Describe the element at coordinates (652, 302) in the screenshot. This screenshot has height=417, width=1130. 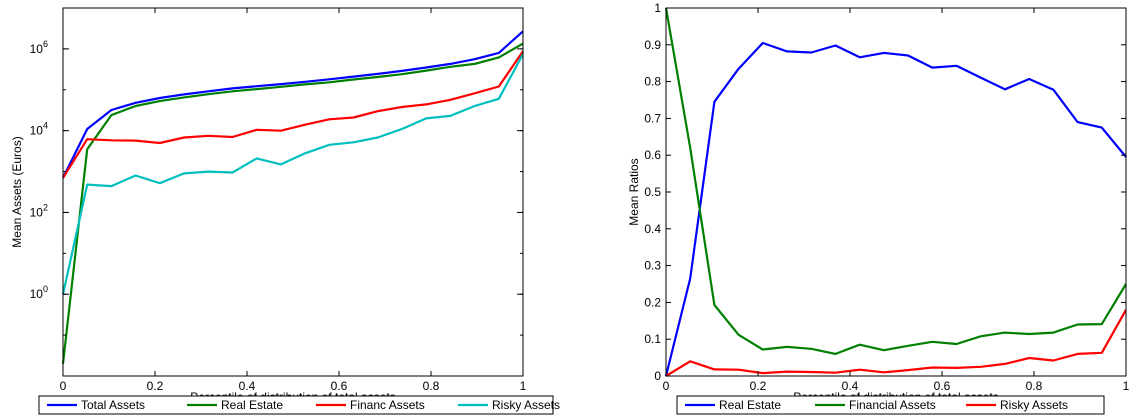
I see `y-tick-label: 0.2` at that location.